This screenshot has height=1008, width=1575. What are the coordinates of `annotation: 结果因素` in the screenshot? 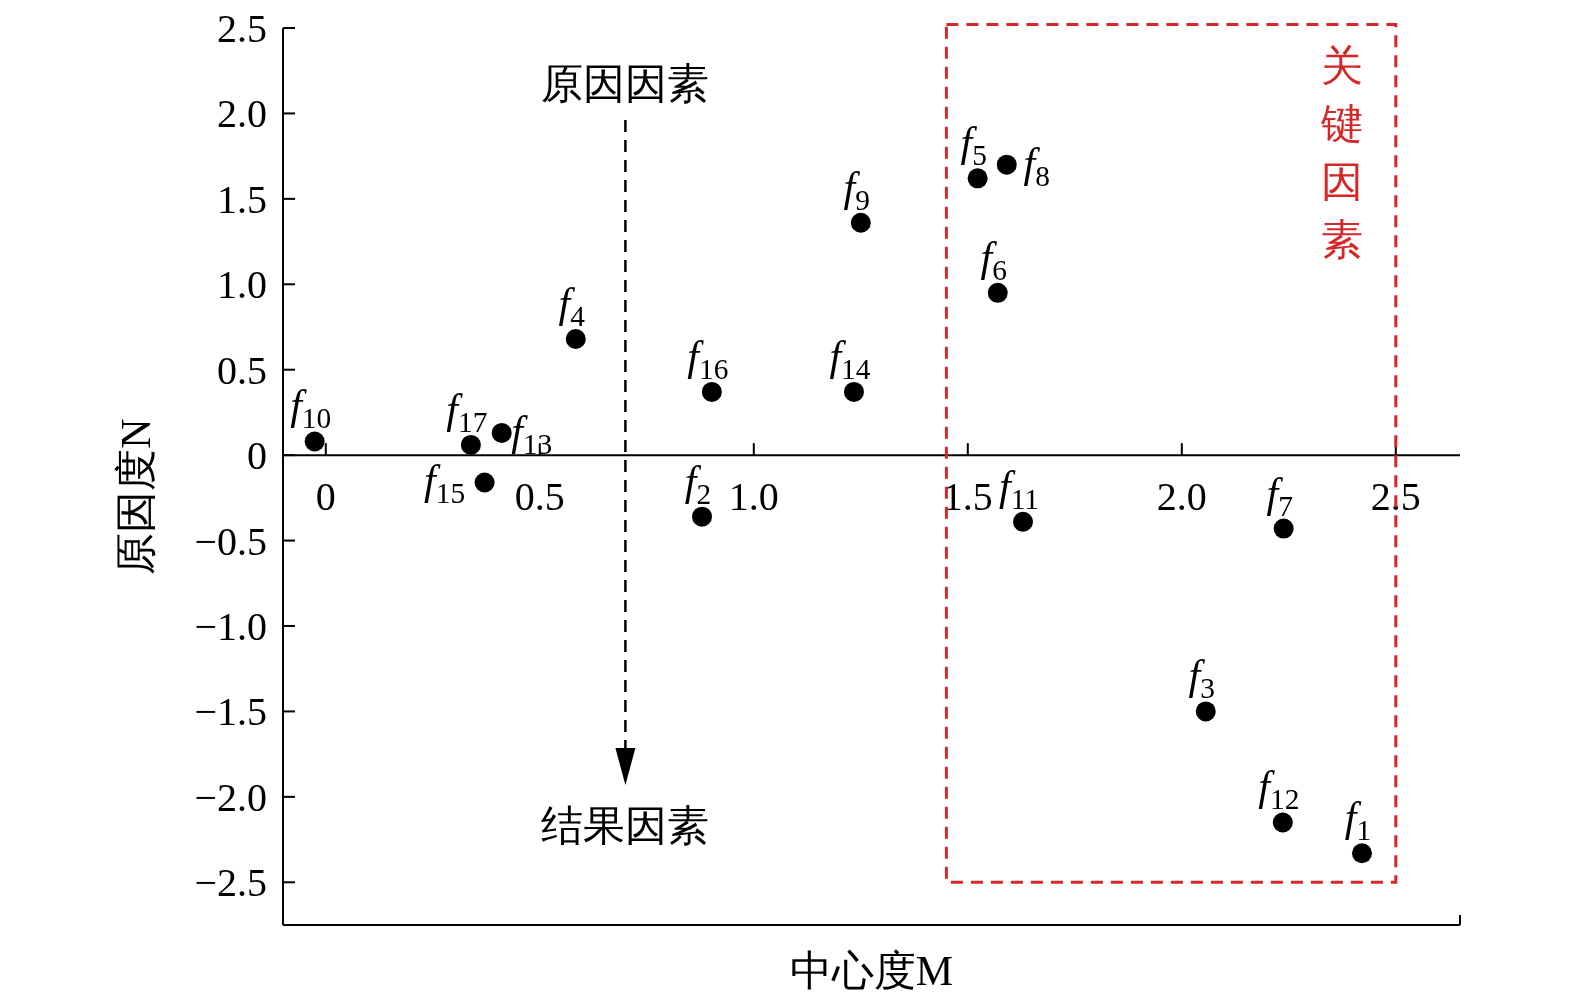 It's located at (625, 826).